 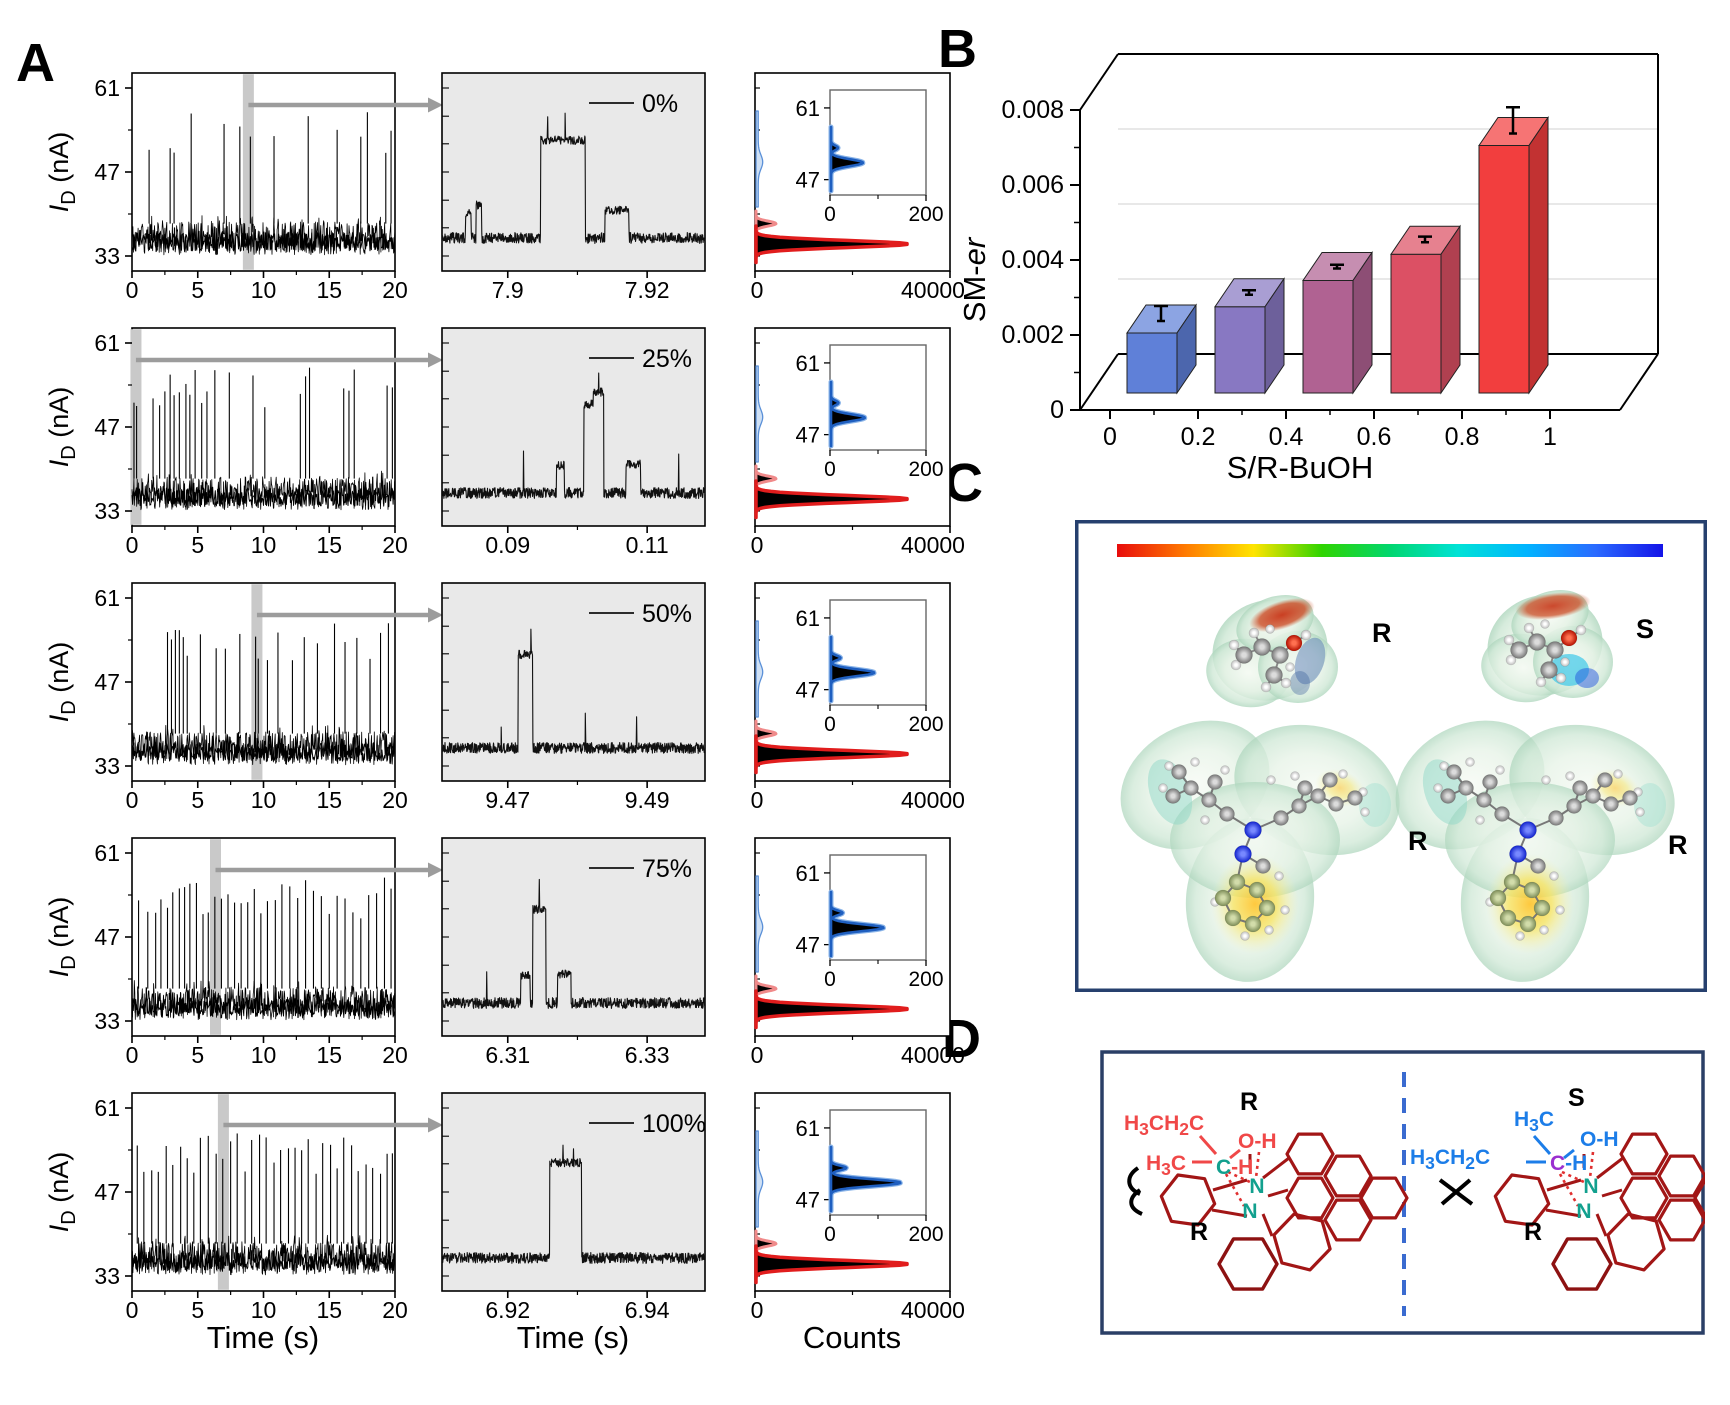 What do you see at coordinates (1249, 1211) in the screenshot?
I see `svg-text: N` at bounding box center [1249, 1211].